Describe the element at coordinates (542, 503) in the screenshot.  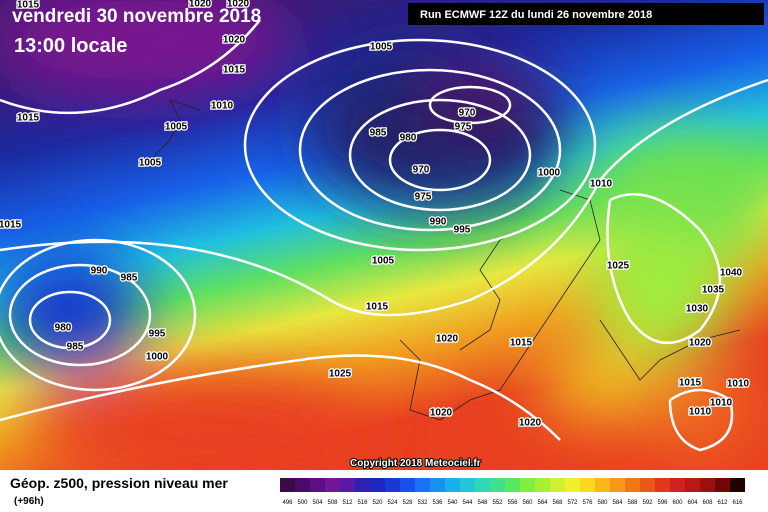
I see `colorbar-label: 564` at that location.